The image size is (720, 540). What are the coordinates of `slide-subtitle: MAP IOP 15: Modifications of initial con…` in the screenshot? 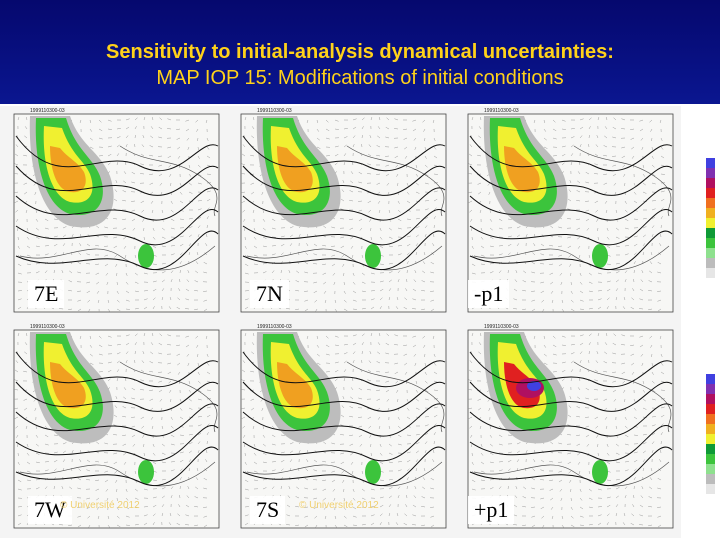 It's located at (360, 78).